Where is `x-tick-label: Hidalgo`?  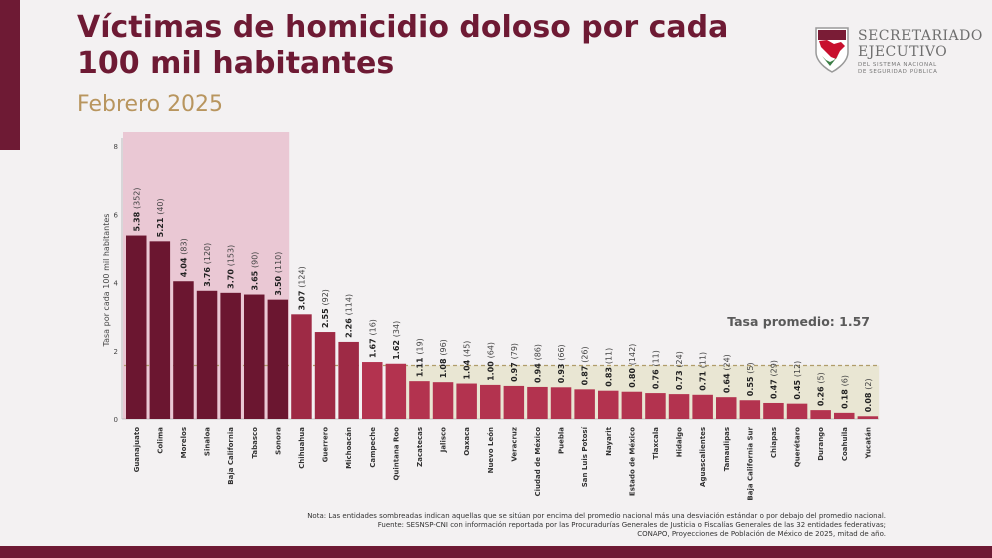 x-tick-label: Hidalgo is located at coordinates (680, 442).